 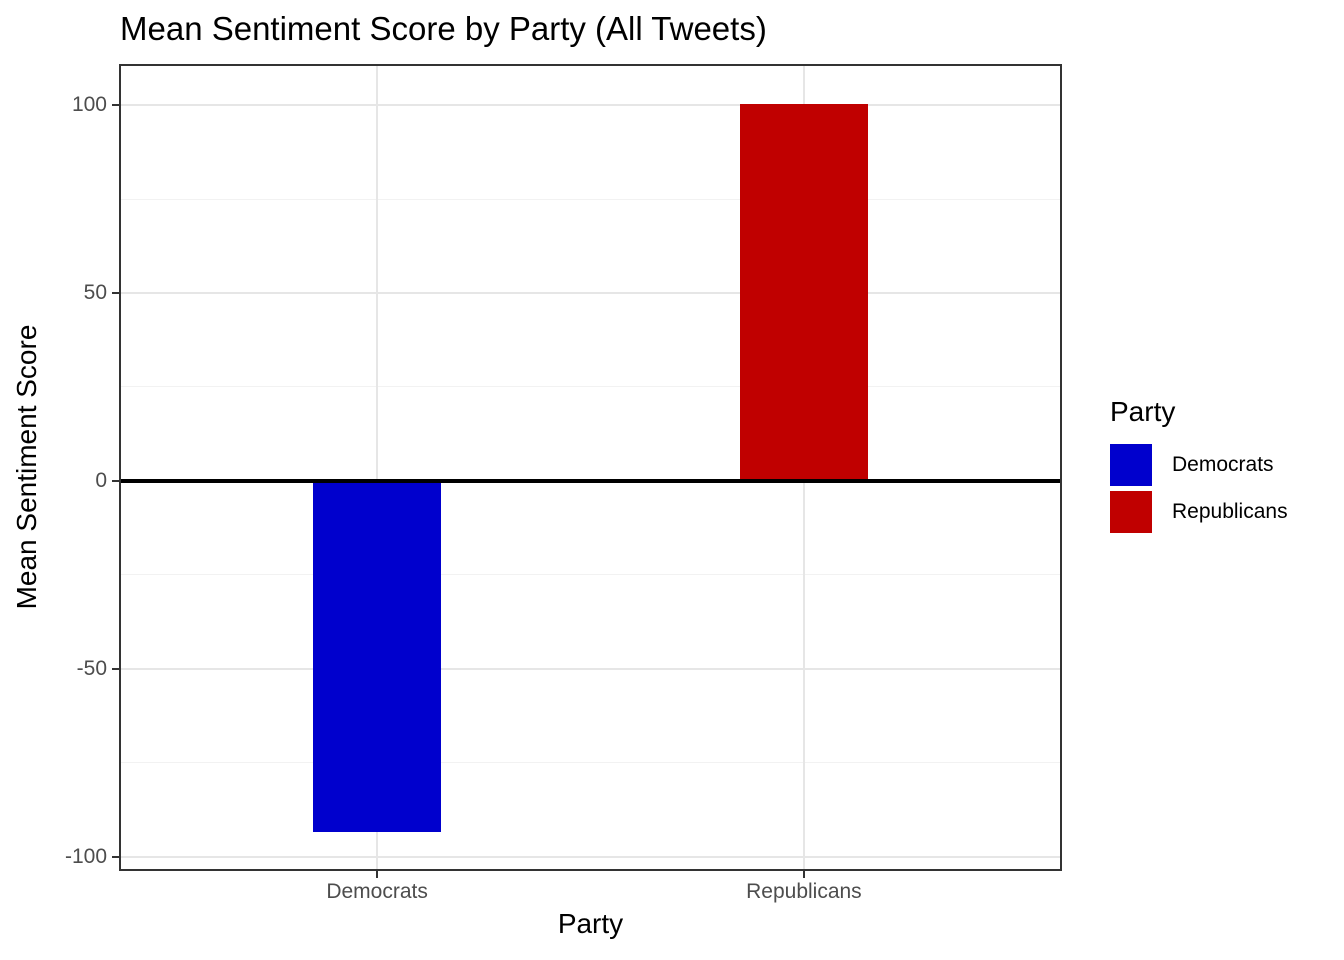 I want to click on zero-line, so click(x=590, y=480).